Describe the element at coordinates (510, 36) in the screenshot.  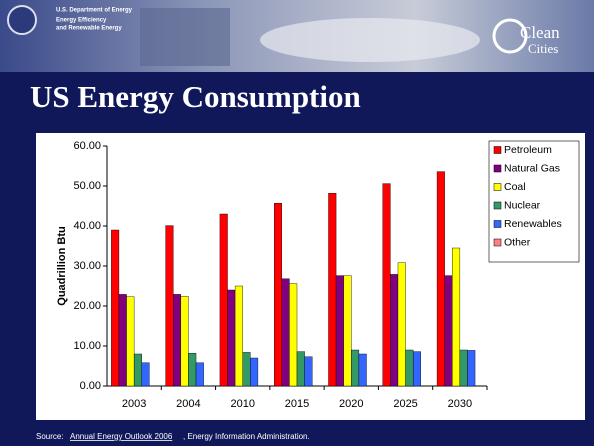
I see `brand-logo` at that location.